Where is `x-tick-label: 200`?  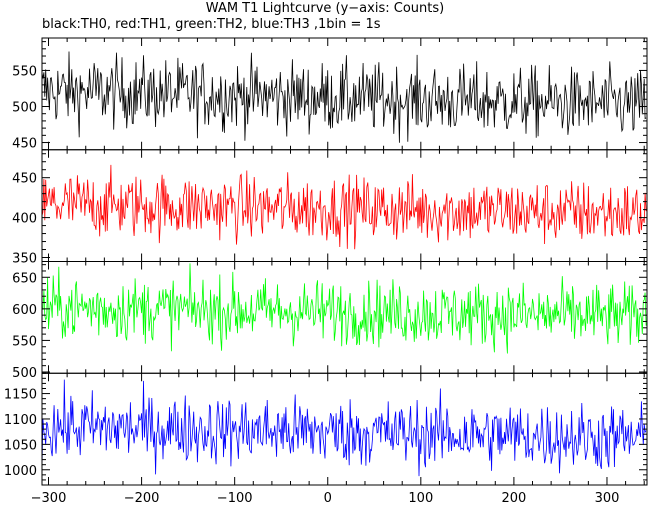
x-tick-label: 200 is located at coordinates (513, 498).